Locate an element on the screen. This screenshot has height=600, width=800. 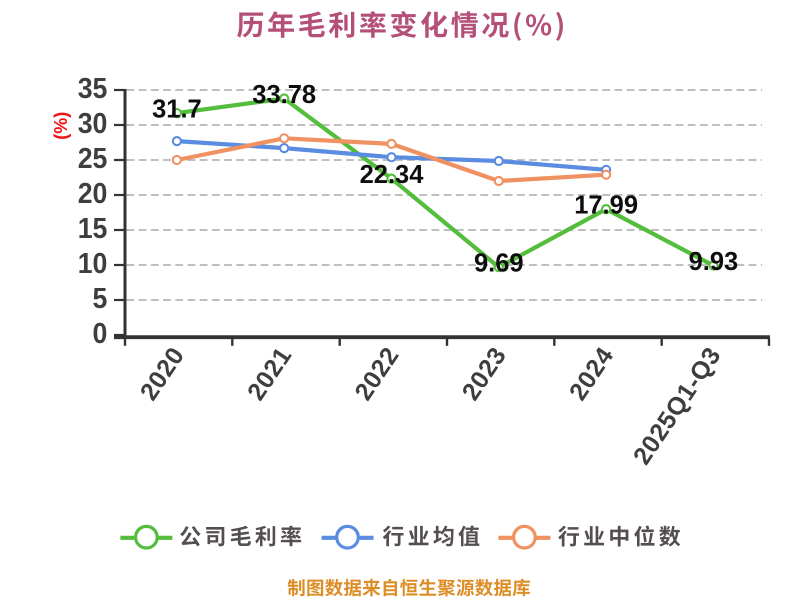
svg-text: 20 is located at coordinates (93, 193).